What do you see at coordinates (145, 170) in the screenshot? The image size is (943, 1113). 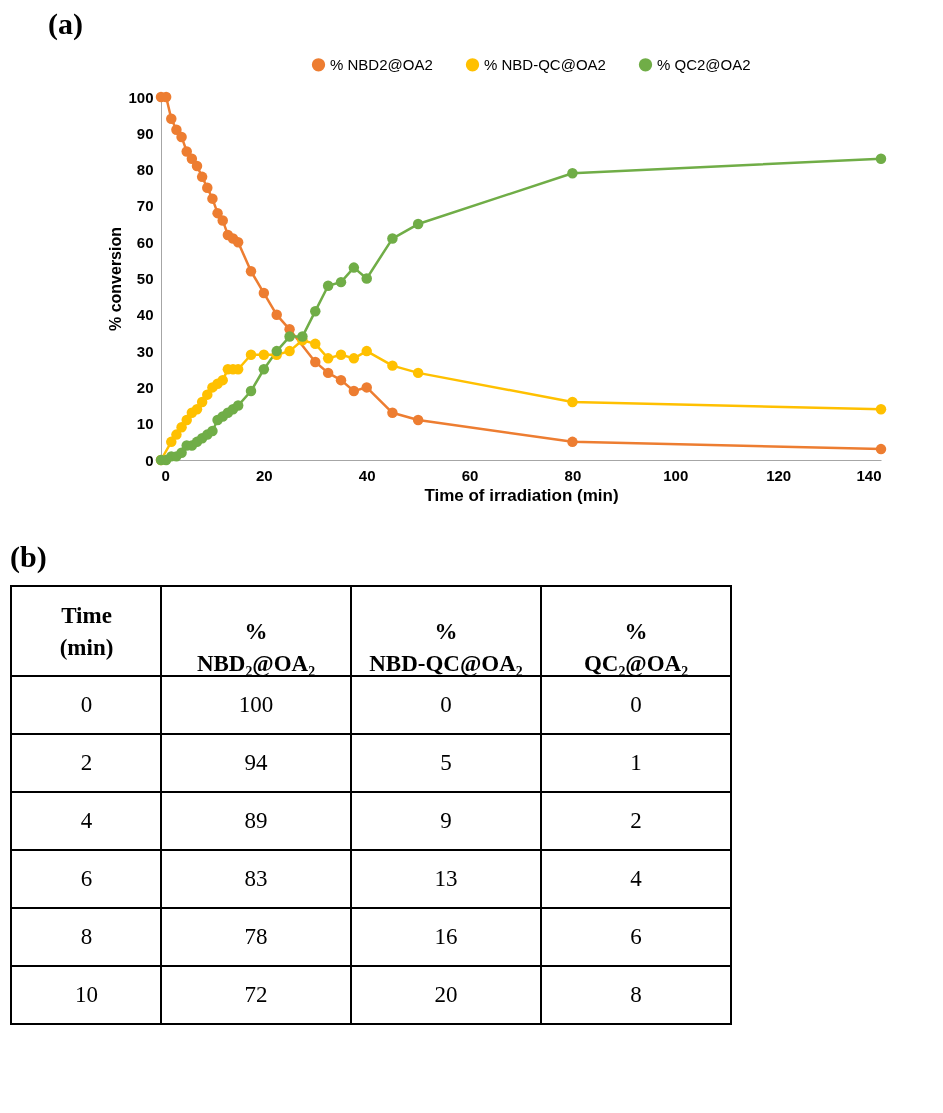 I see `y-tick-label: 80` at bounding box center [145, 170].